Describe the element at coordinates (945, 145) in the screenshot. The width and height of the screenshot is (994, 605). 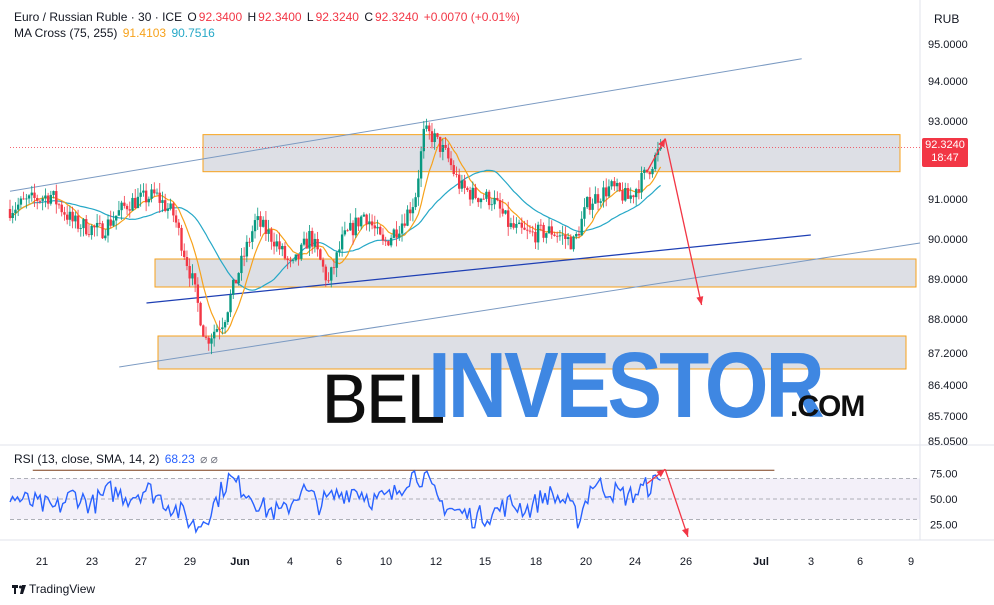
I see `last-price-badge-value: 92.3240` at that location.